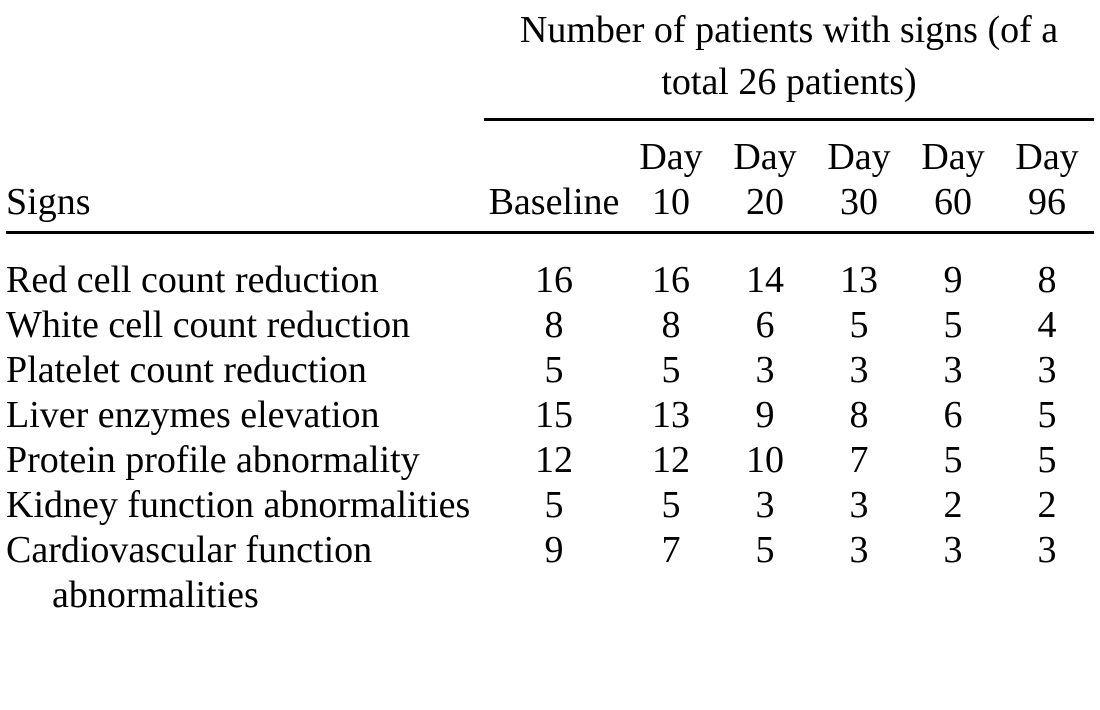  Describe the element at coordinates (953, 202) in the screenshot. I see `column-header-label: 60` at that location.